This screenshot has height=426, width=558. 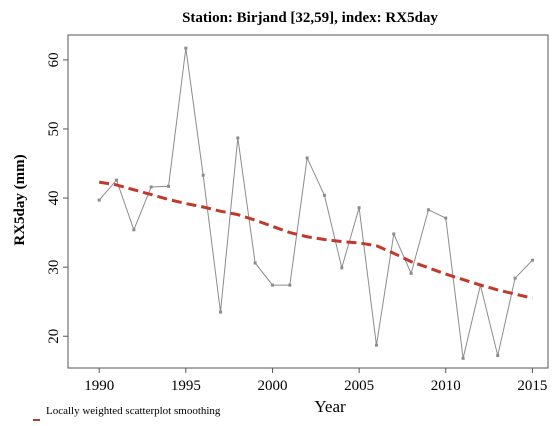 What do you see at coordinates (54, 128) in the screenshot?
I see `y-tick-label: 50` at bounding box center [54, 128].